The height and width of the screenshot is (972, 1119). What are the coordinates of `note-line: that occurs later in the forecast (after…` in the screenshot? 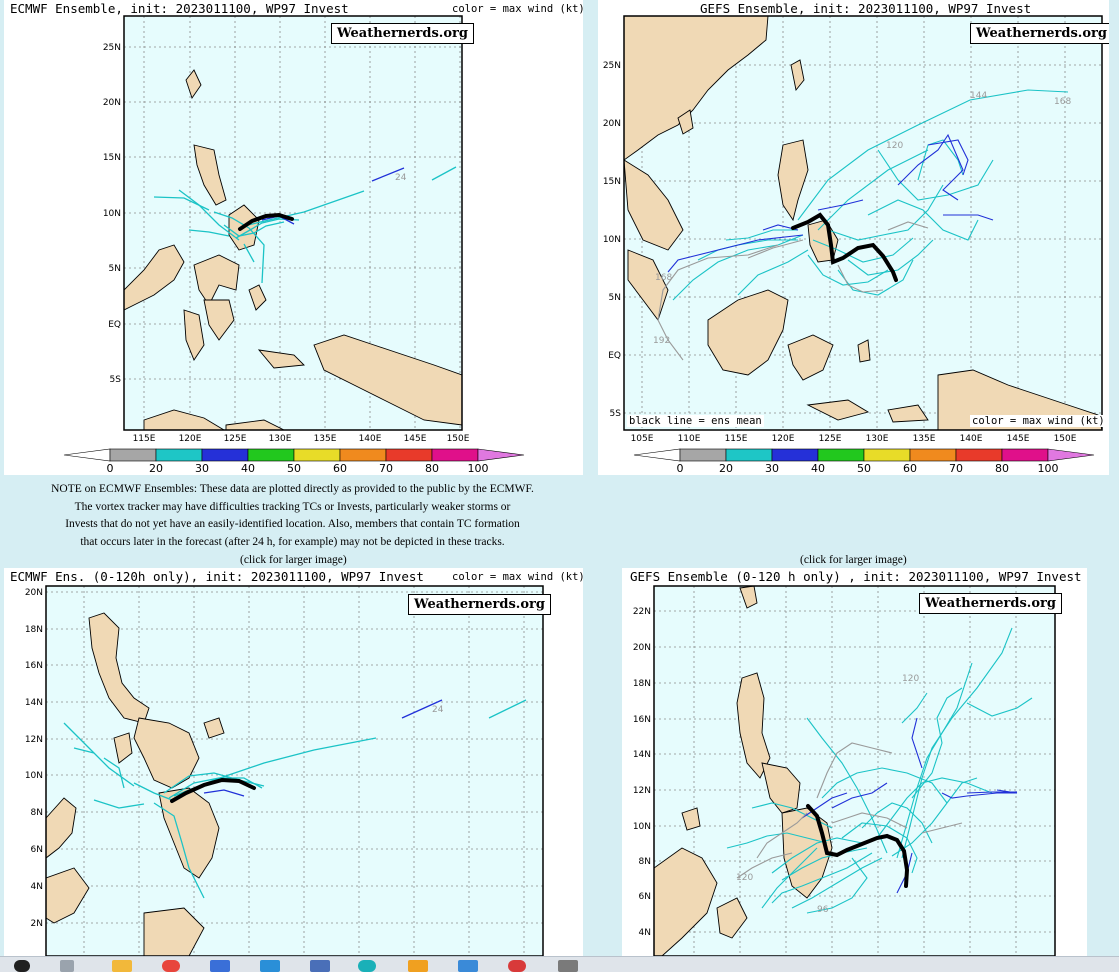 It's located at (292, 541).